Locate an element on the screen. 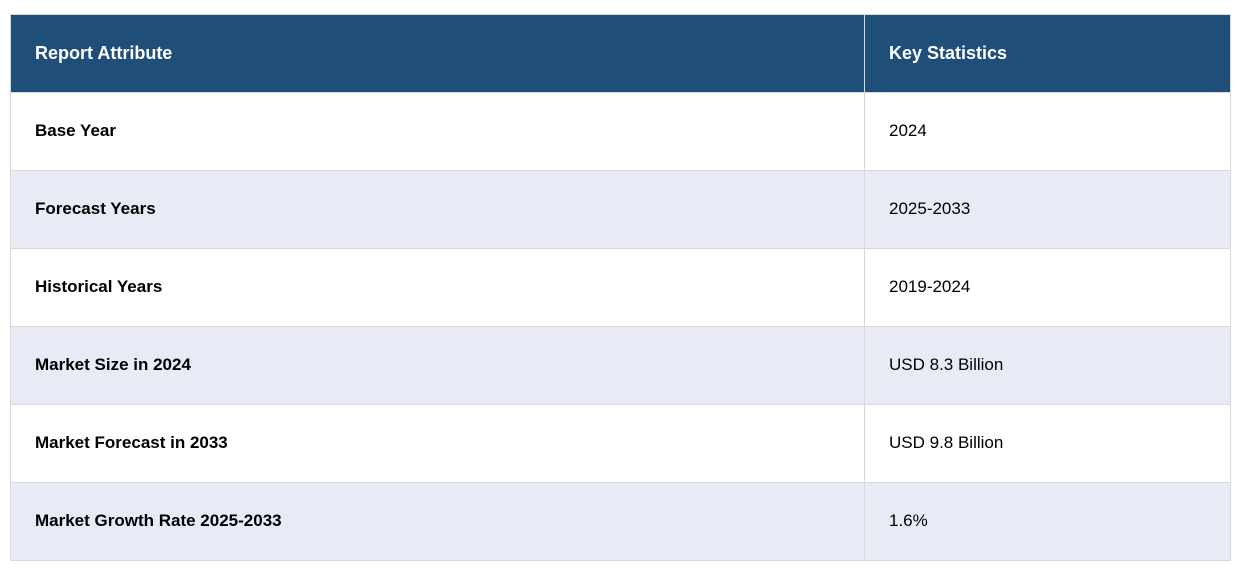 This screenshot has width=1240, height=574. table-row: Market Forecast in 2033 USD 9.8 Billion is located at coordinates (620, 443).